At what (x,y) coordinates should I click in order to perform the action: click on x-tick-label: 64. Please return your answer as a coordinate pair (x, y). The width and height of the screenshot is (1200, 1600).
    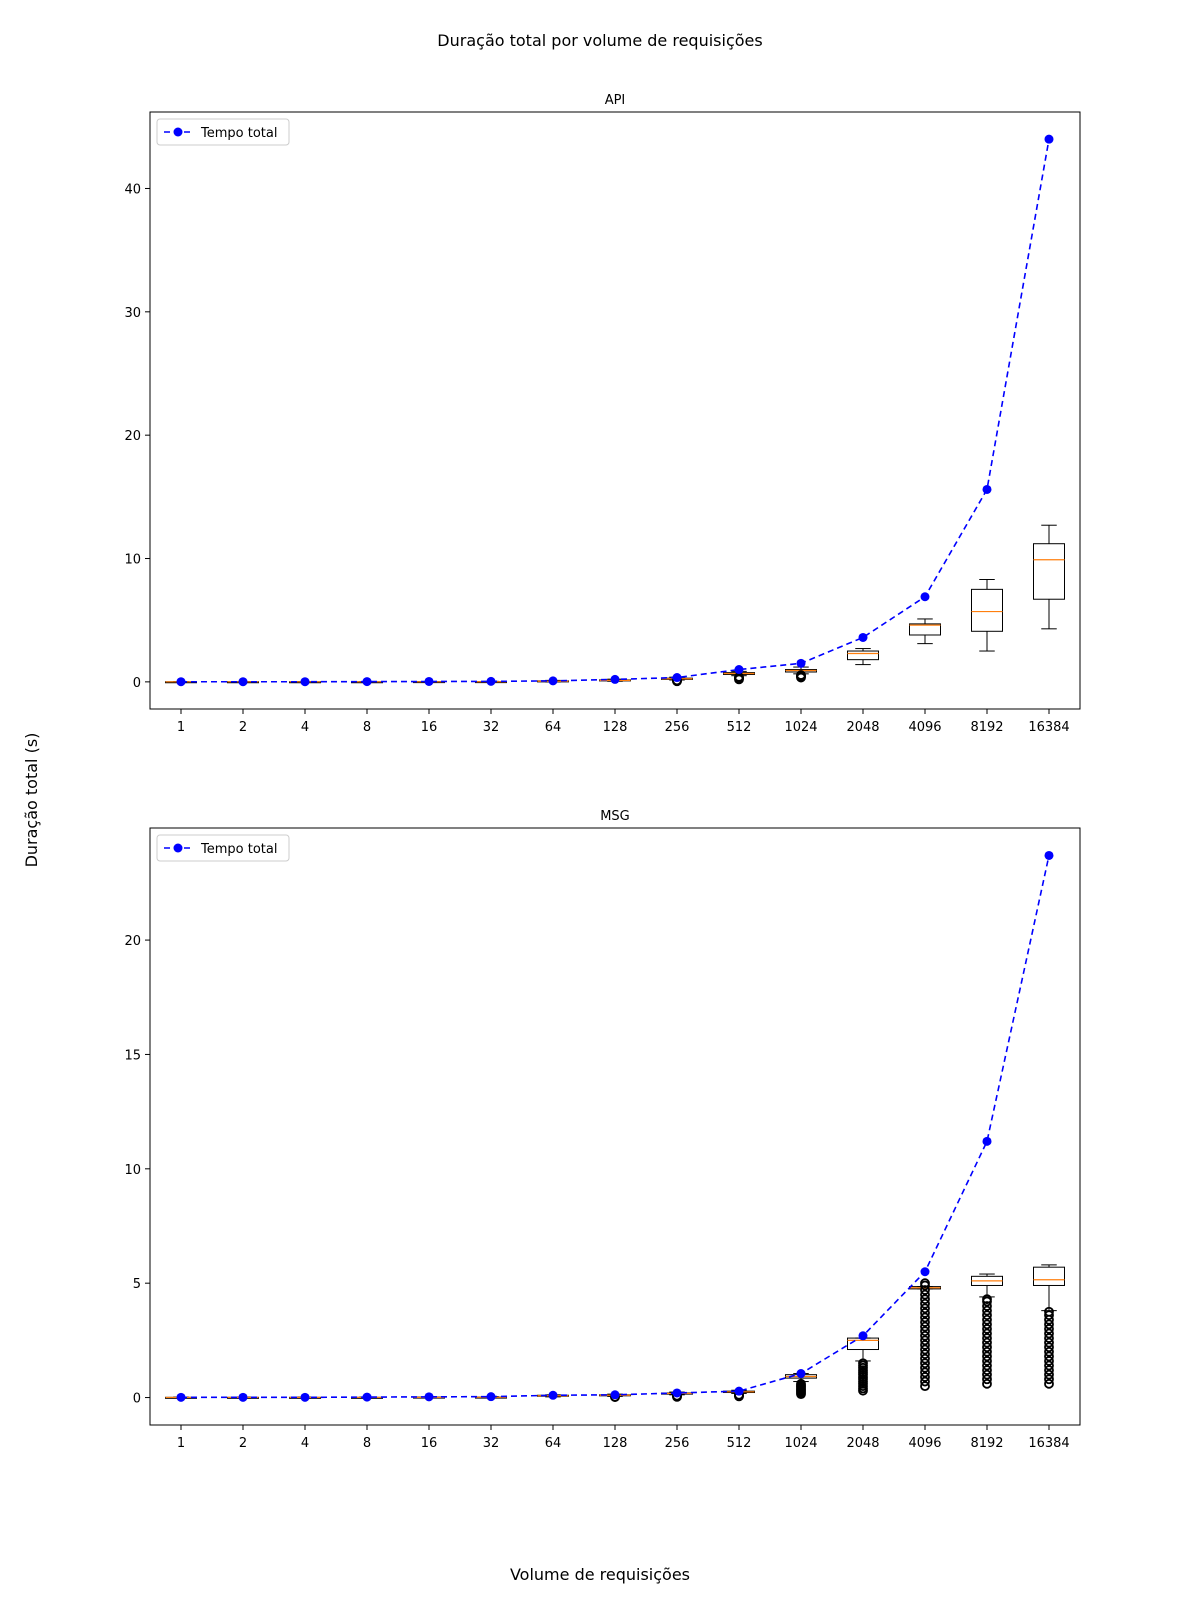
    Looking at the image, I should click on (553, 727).